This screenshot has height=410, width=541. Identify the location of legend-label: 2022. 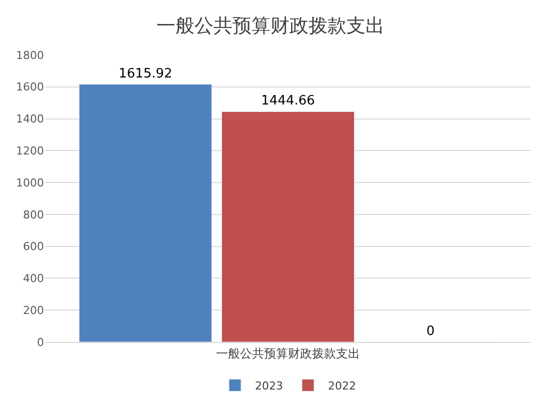
(342, 385).